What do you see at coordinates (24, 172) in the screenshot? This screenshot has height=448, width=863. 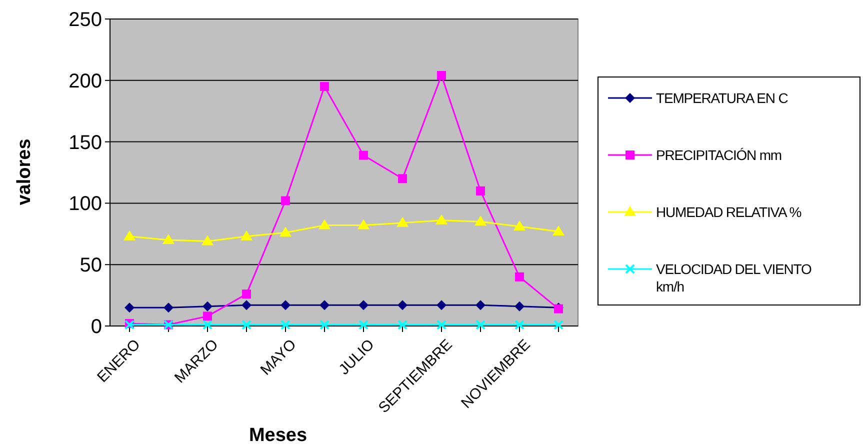 I see `y-axis-title: valores` at bounding box center [24, 172].